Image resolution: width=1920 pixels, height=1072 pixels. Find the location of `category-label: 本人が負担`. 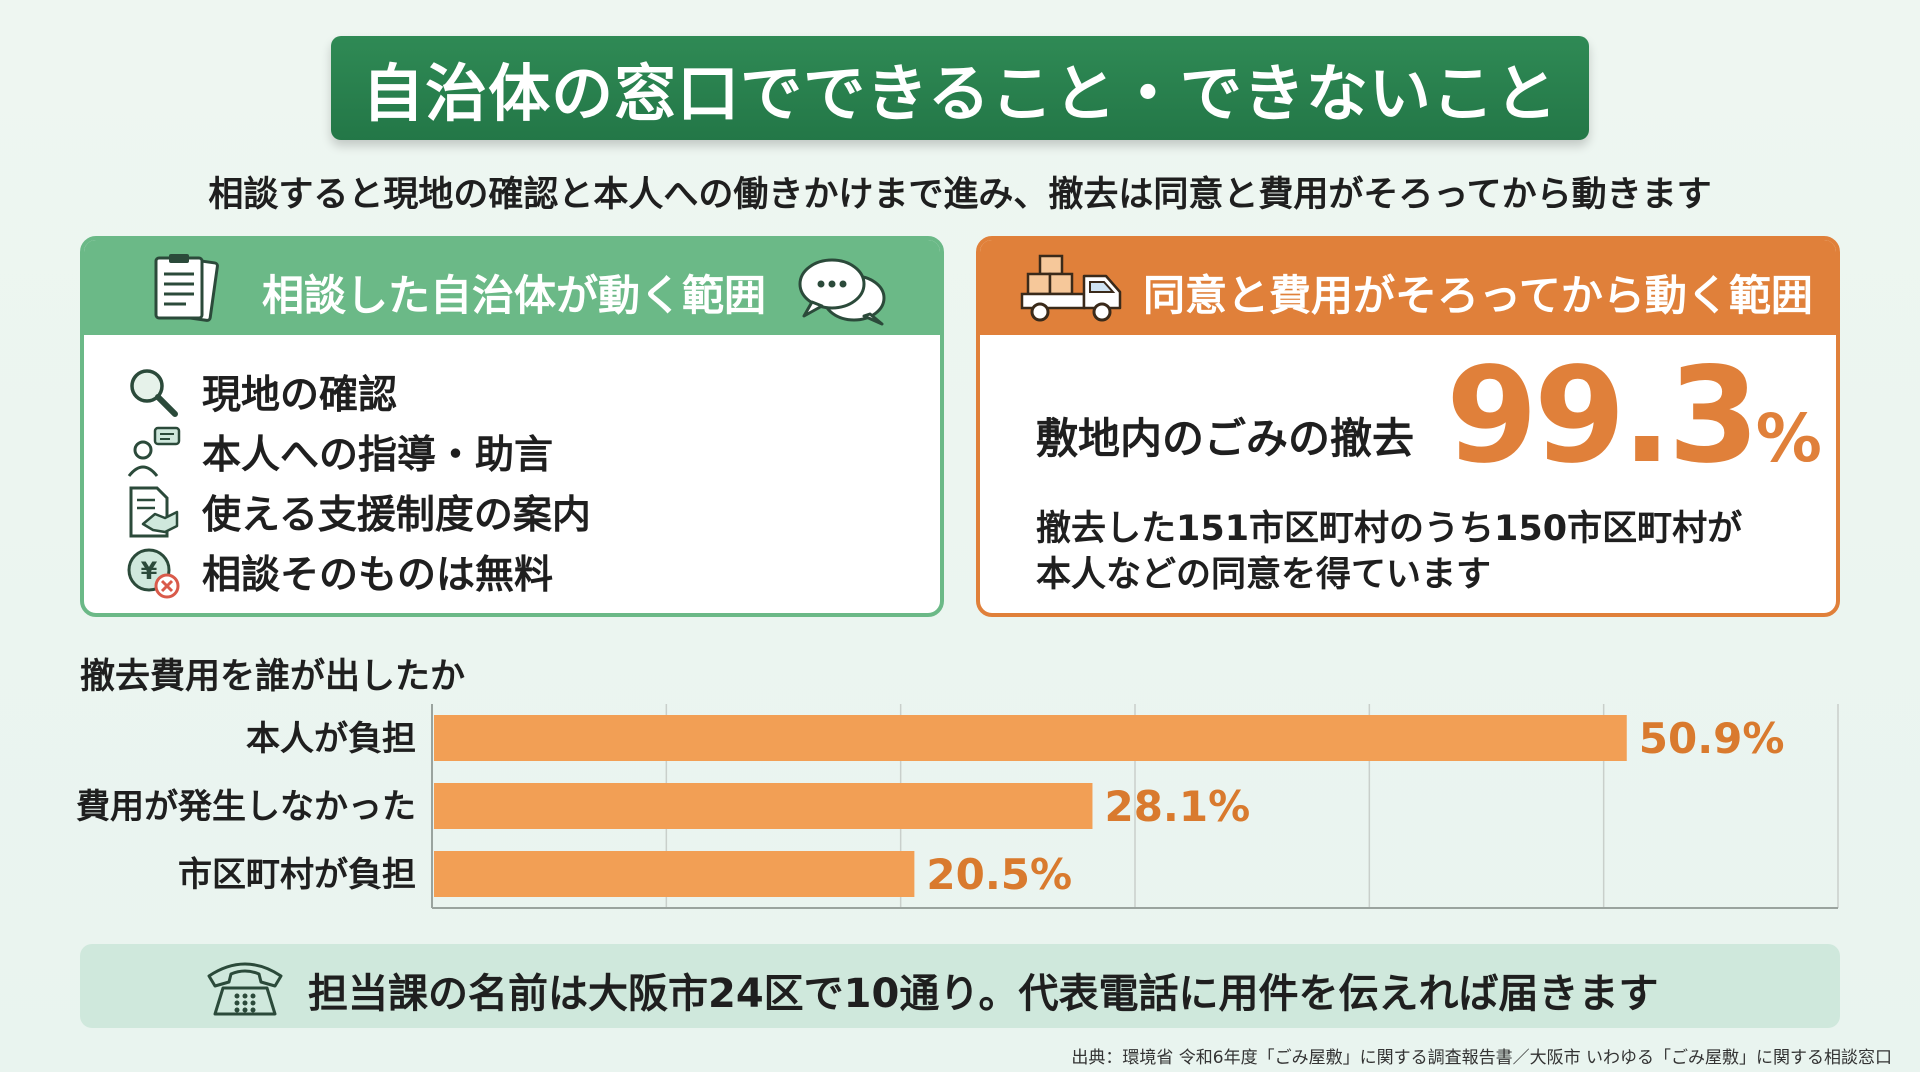

category-label: 本人が負担 is located at coordinates (331, 739).